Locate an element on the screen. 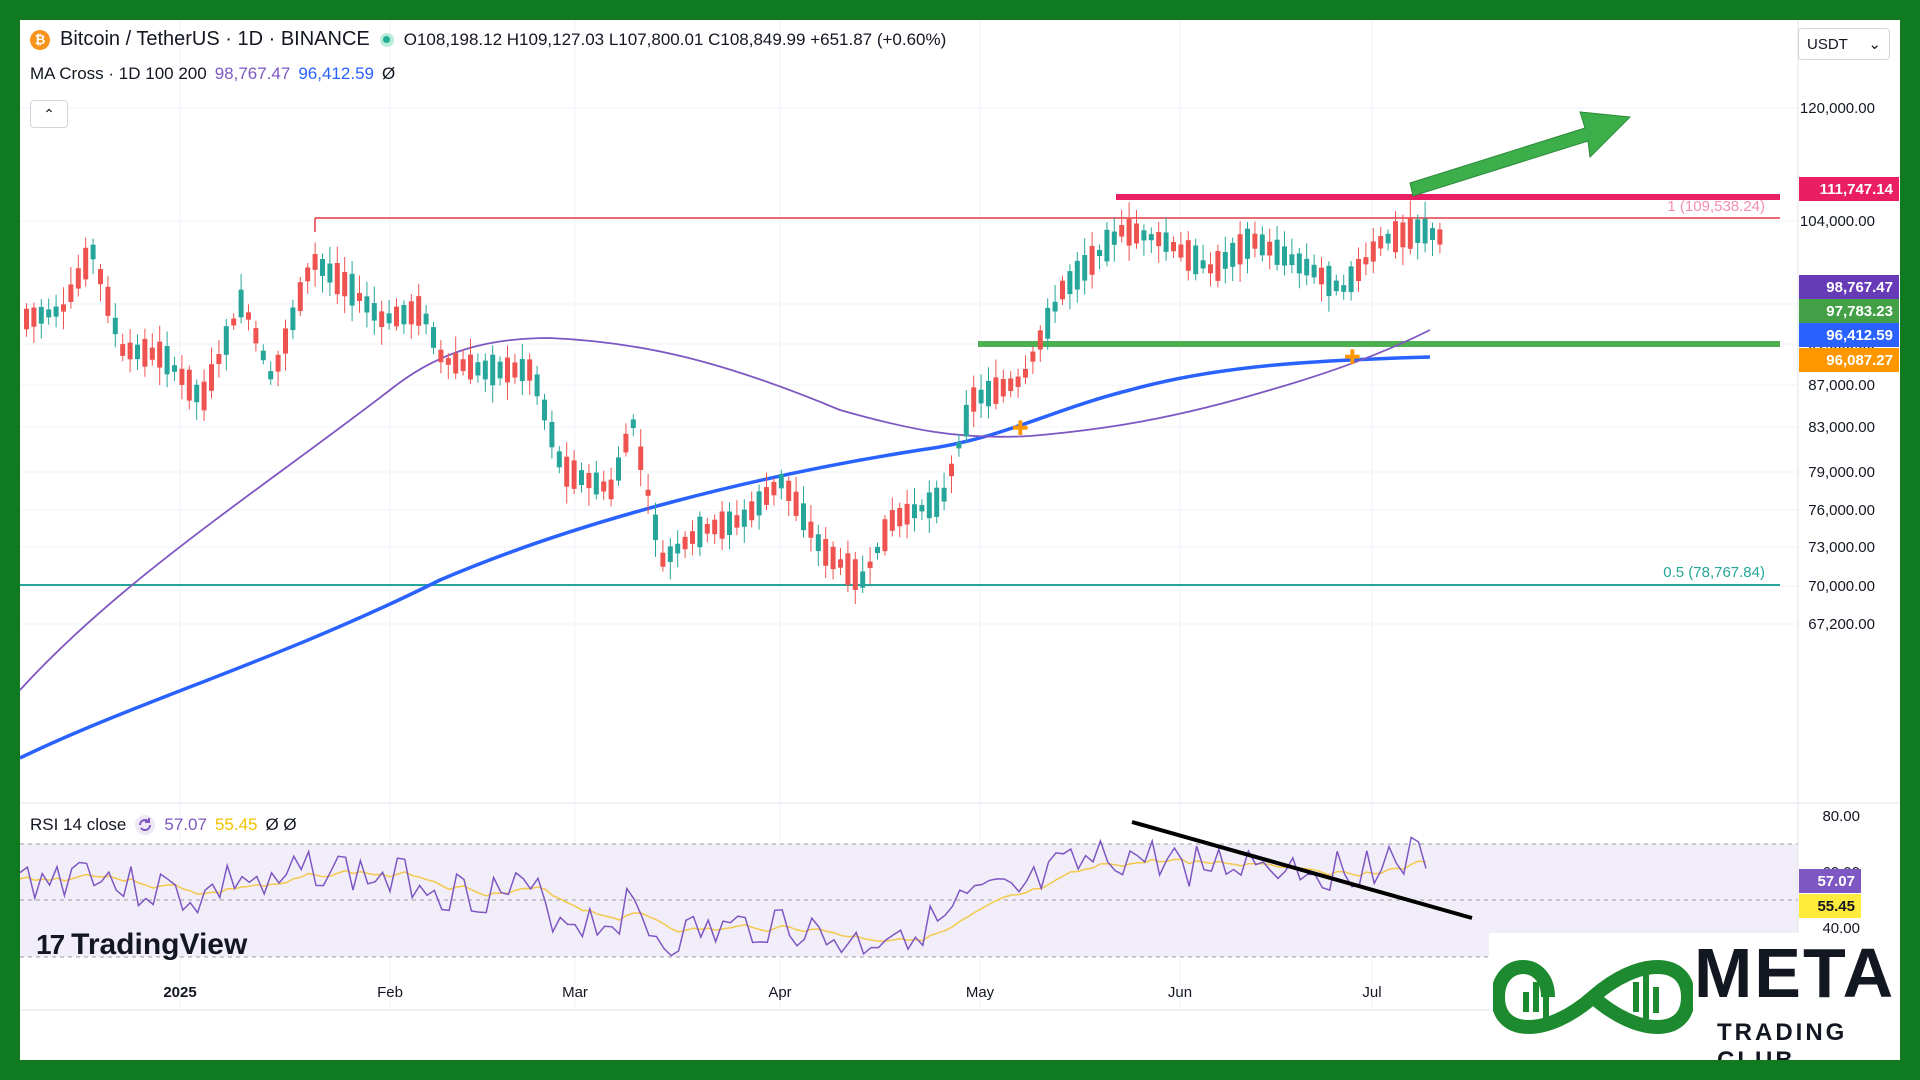 Image resolution: width=1920 pixels, height=1080 pixels. price-tick-label: 73,000.00 is located at coordinates (1841, 547).